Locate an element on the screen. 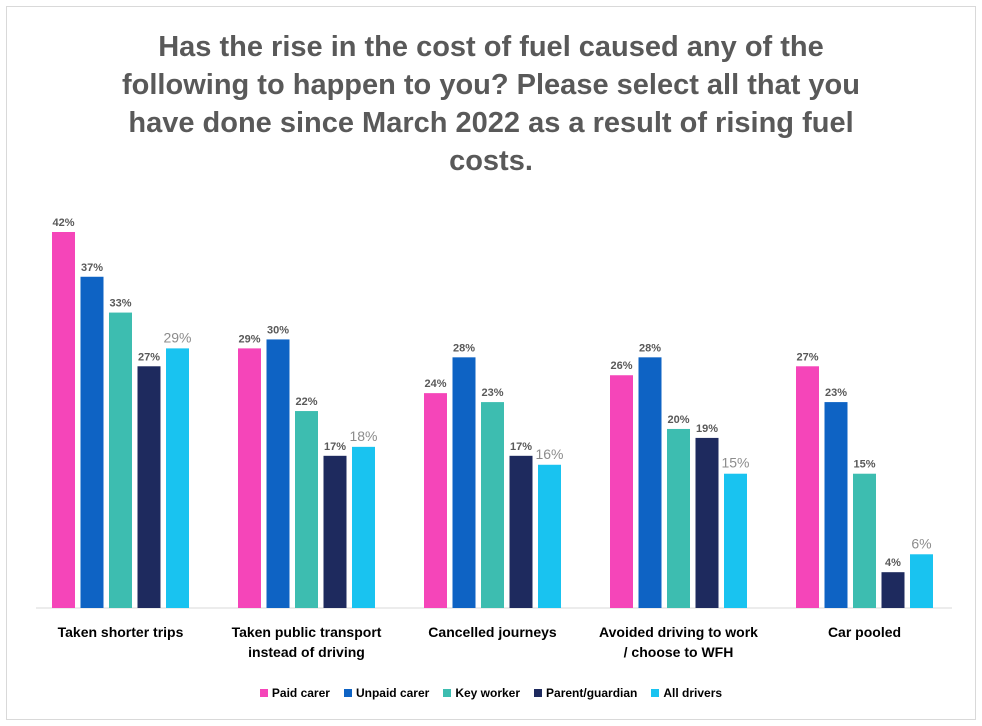  legend-label: Key worker is located at coordinates (488, 693).